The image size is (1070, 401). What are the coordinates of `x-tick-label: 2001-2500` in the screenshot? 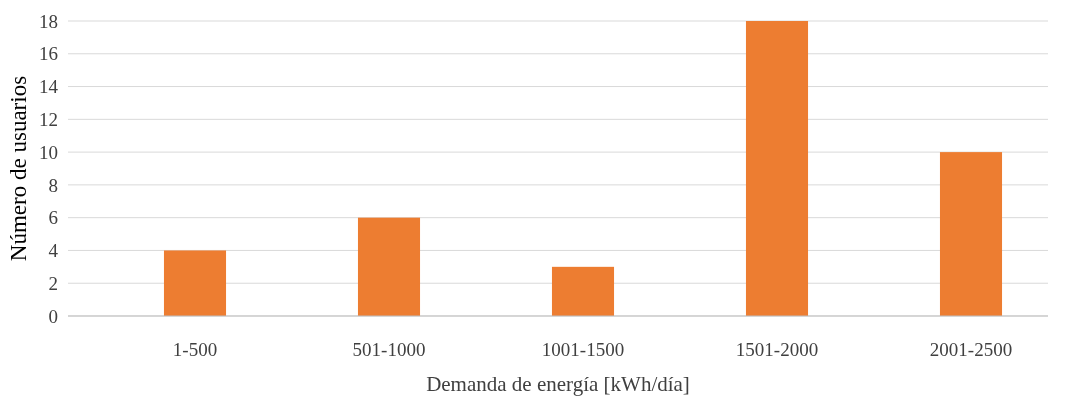 It's located at (971, 349).